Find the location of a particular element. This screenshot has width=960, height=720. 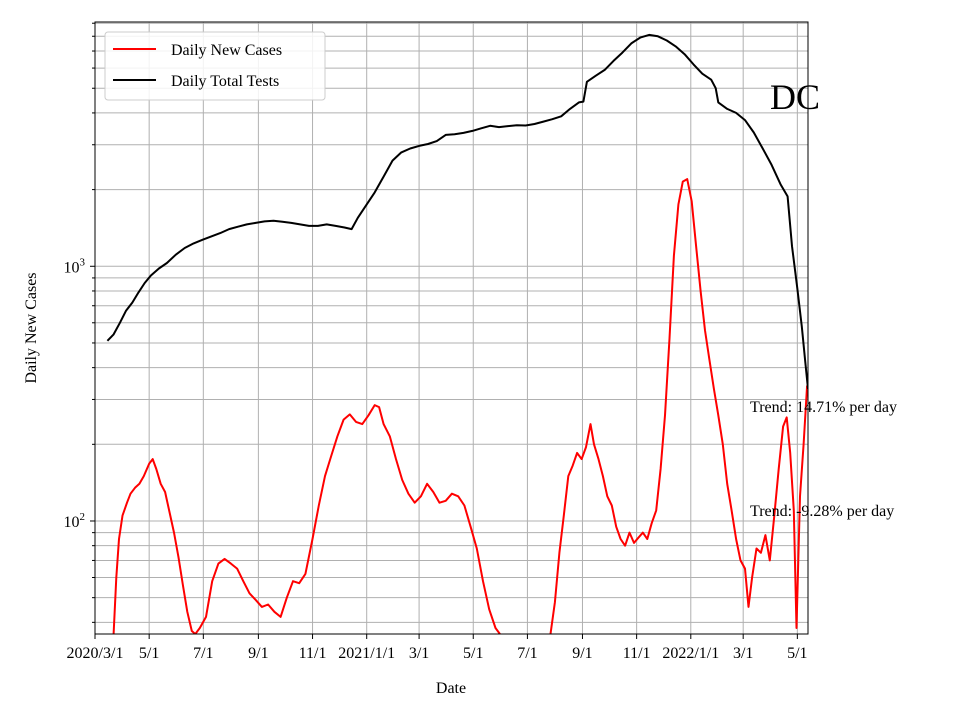

trend-label-2: Trend: -9.28% per day is located at coordinates (822, 511).